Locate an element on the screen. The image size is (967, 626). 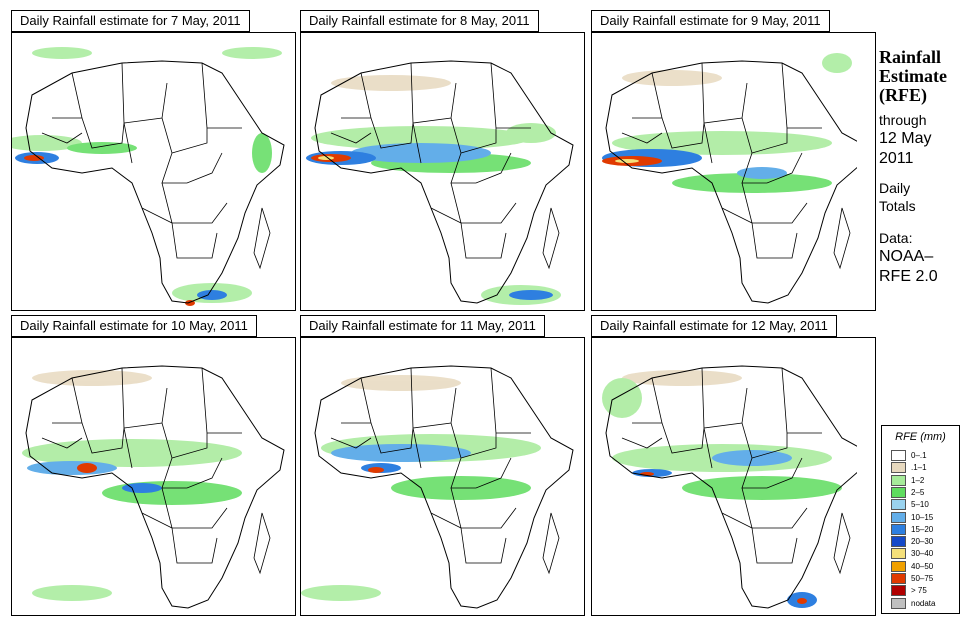
legend-item: 1–2 is located at coordinates (925, 480).